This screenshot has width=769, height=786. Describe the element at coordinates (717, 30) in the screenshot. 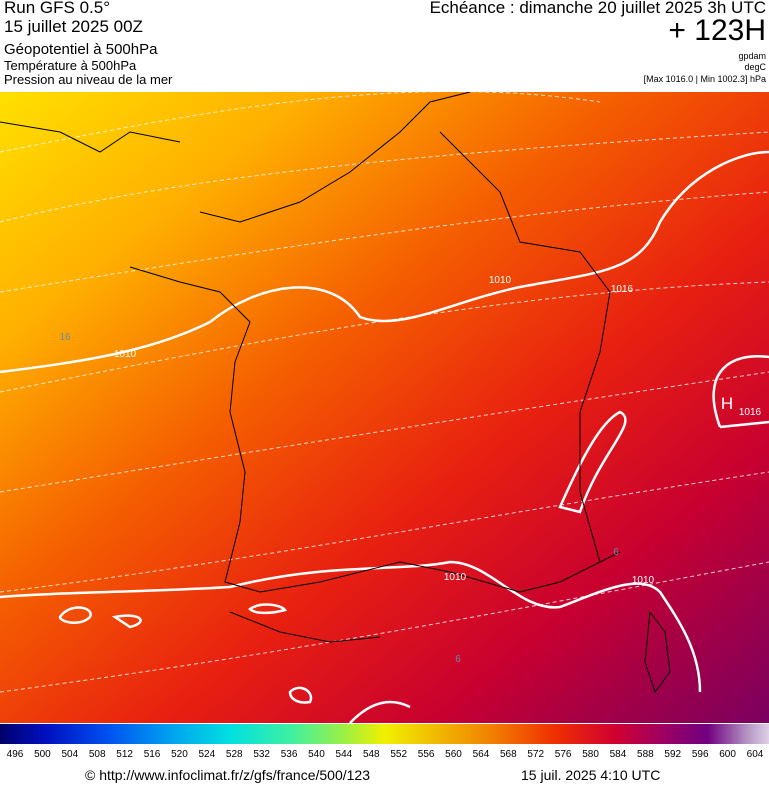

I see `hour: + 123H` at that location.